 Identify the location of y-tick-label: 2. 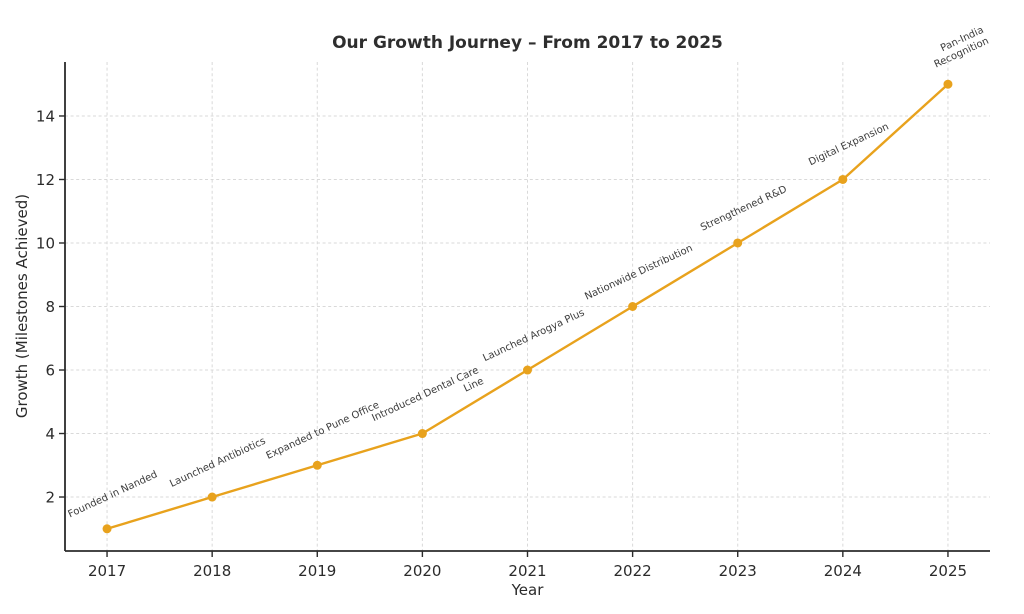
(50, 498).